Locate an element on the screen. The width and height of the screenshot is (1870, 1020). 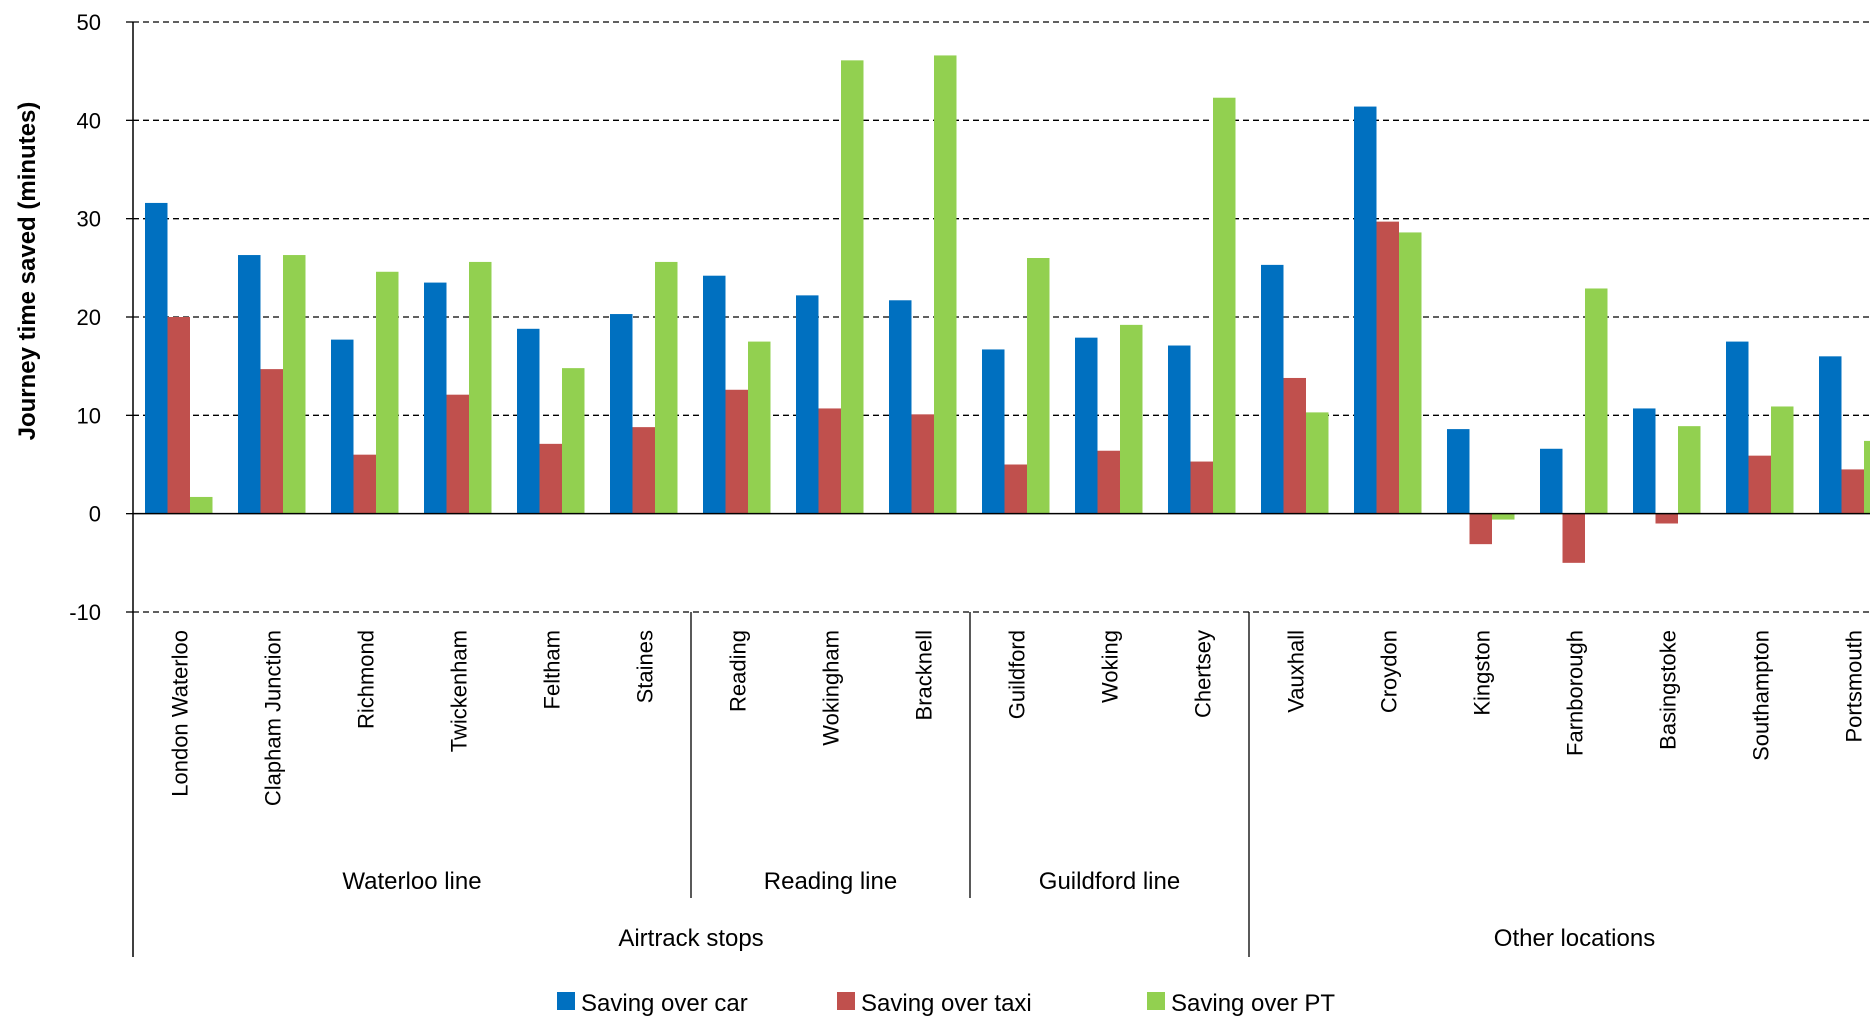
legend-label: Saving over taxi is located at coordinates (946, 1003).